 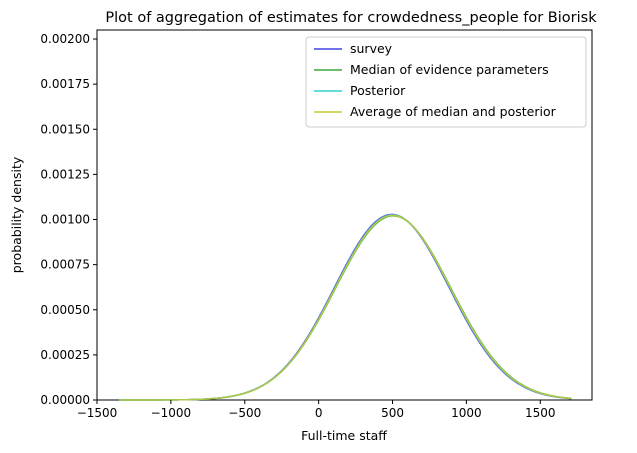 What do you see at coordinates (97, 413) in the screenshot?
I see `x-tick-label: −1500` at bounding box center [97, 413].